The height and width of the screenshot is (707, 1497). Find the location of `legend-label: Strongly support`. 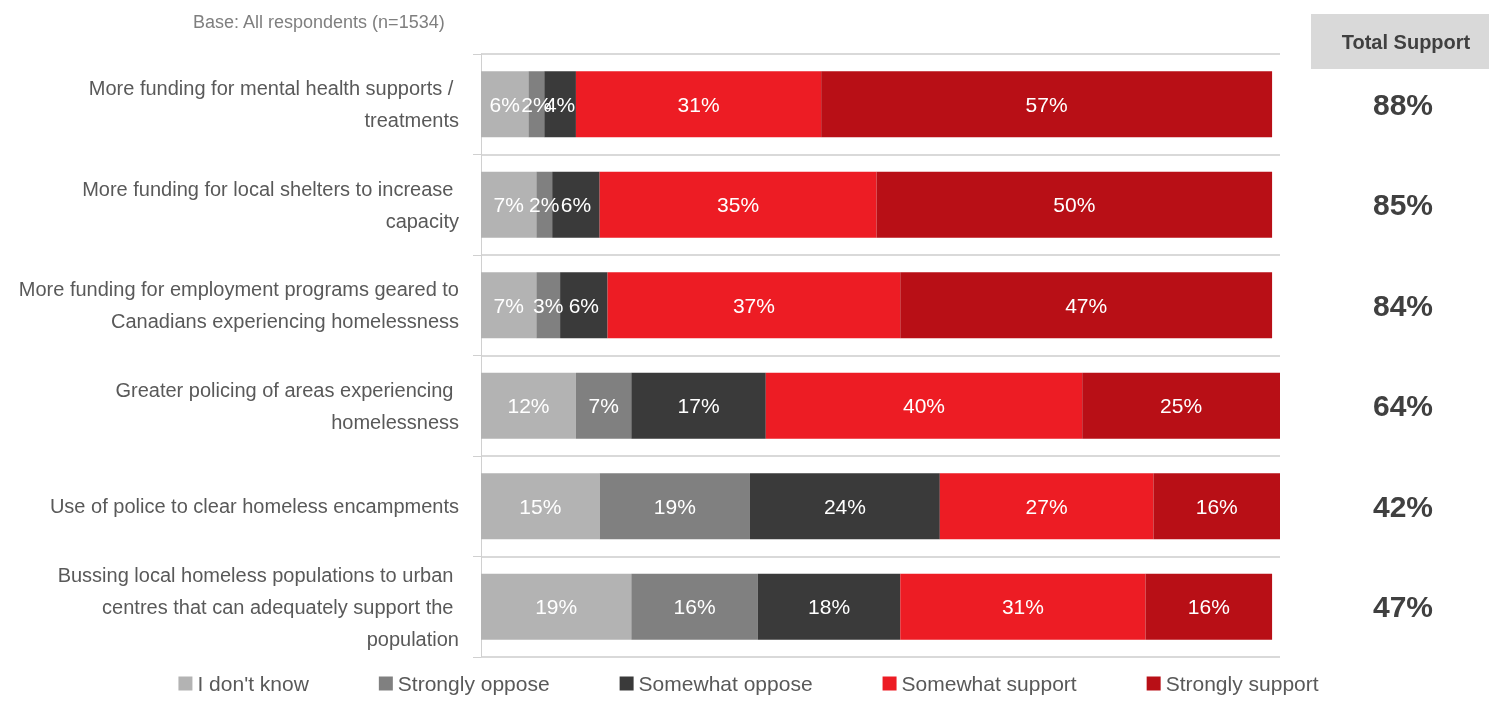

legend-label: Strongly support is located at coordinates (1242, 683).